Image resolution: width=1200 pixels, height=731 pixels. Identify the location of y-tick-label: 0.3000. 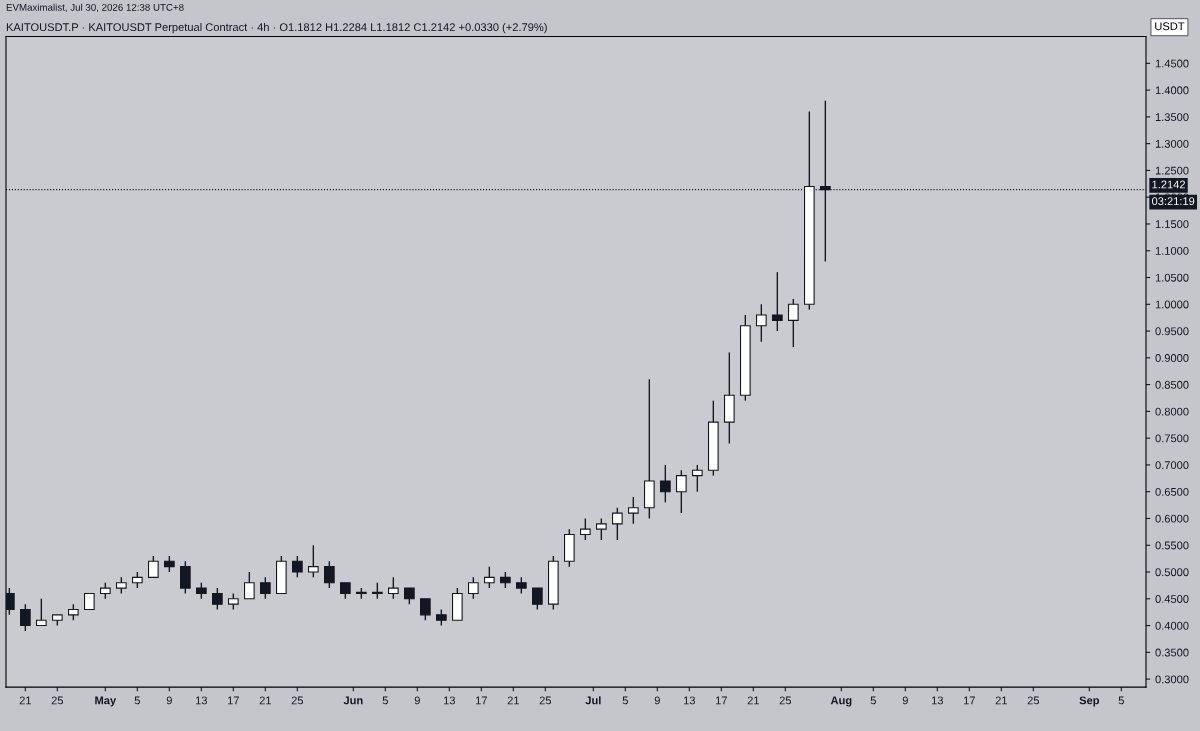
(1172, 679).